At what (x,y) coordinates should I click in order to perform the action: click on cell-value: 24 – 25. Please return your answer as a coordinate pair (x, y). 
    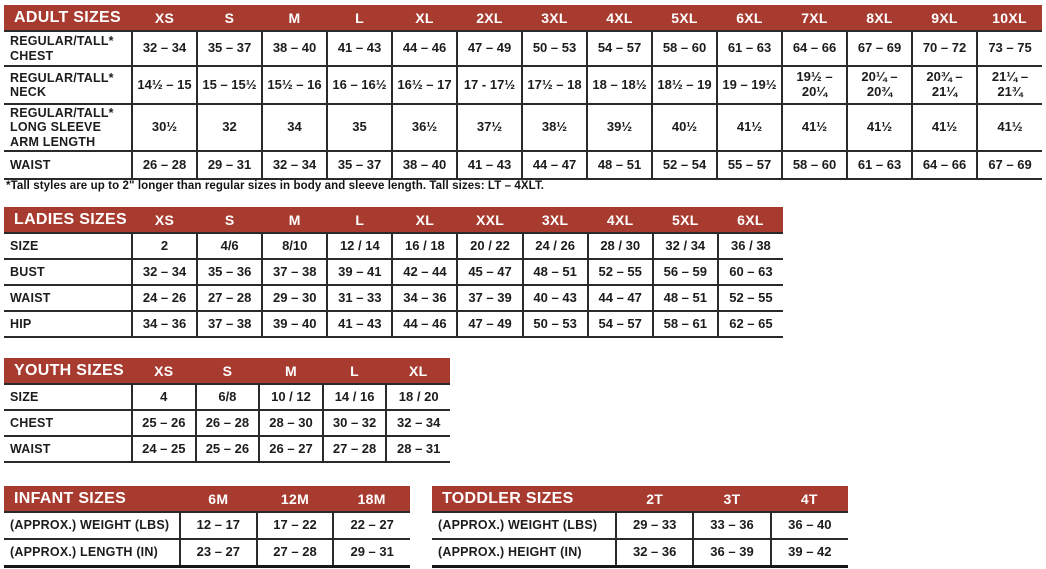
    Looking at the image, I should click on (163, 449).